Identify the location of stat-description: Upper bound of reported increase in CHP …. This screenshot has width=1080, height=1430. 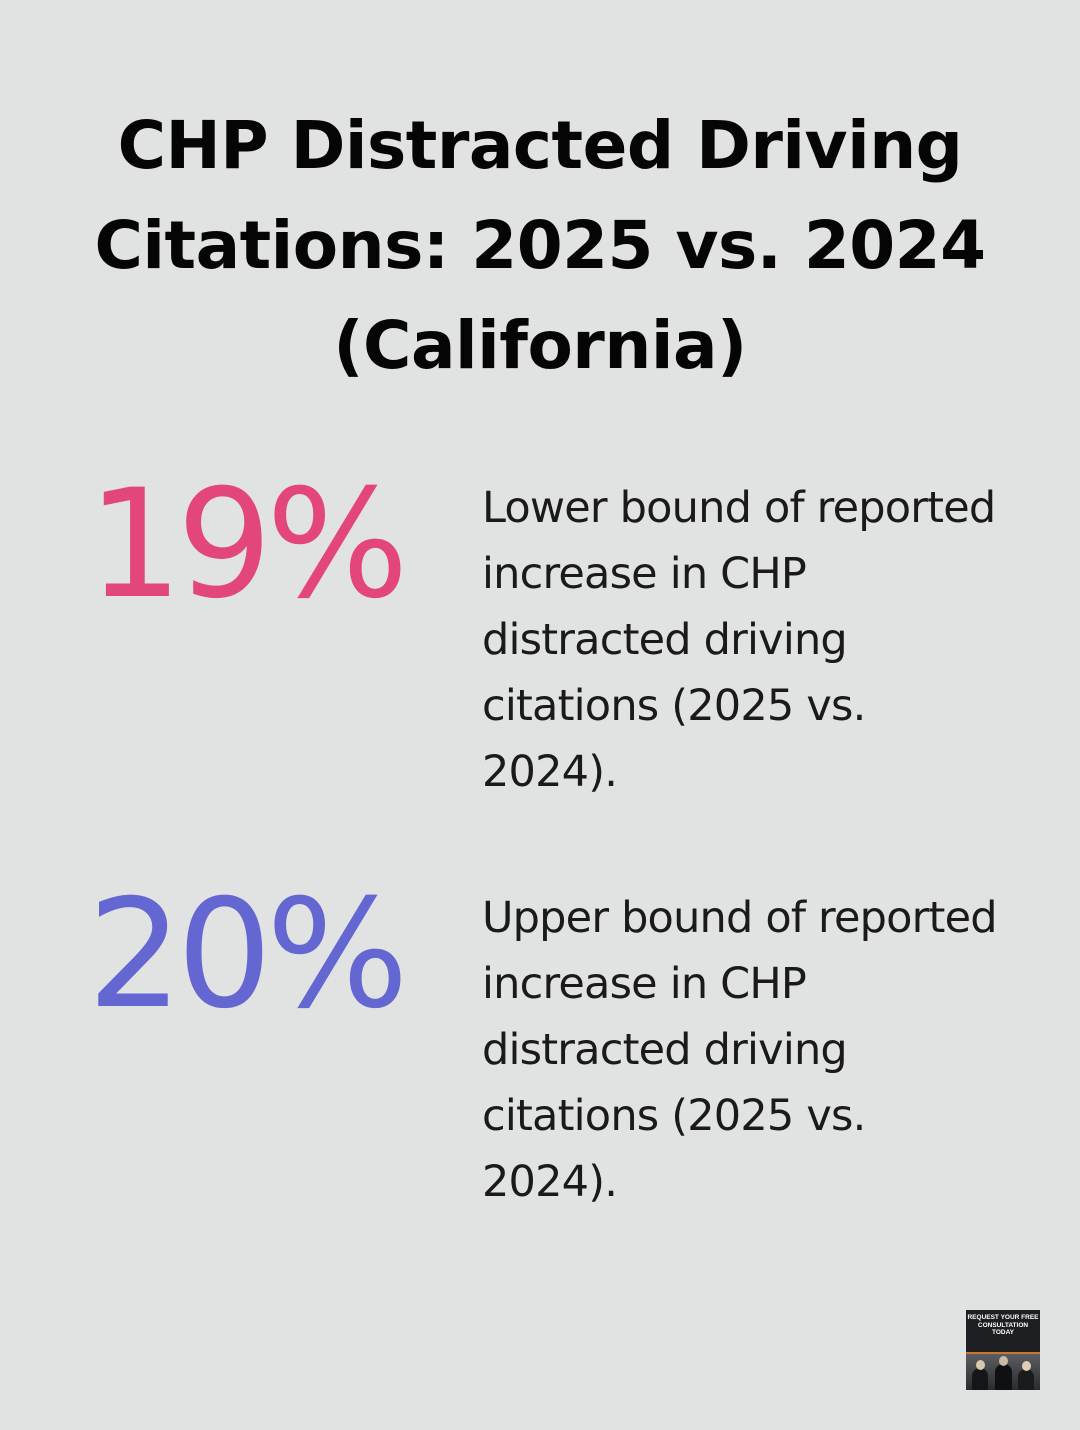
(740, 1050).